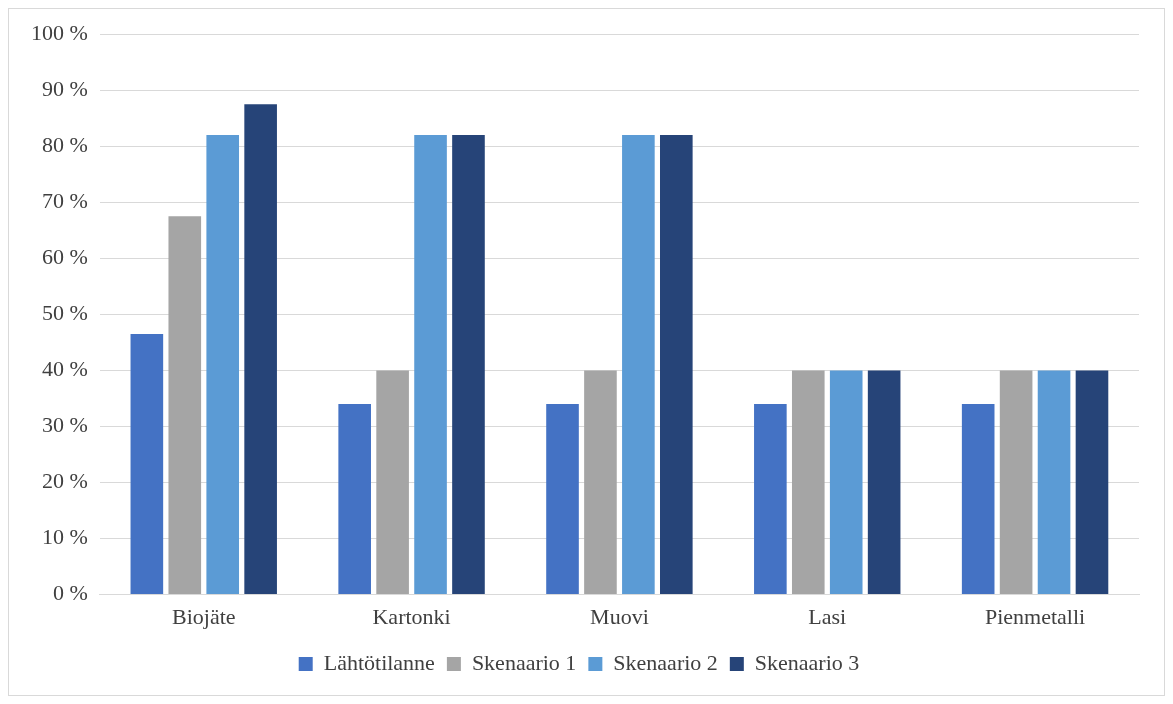  Describe the element at coordinates (619, 616) in the screenshot. I see `x-tick-label: Muovi` at that location.